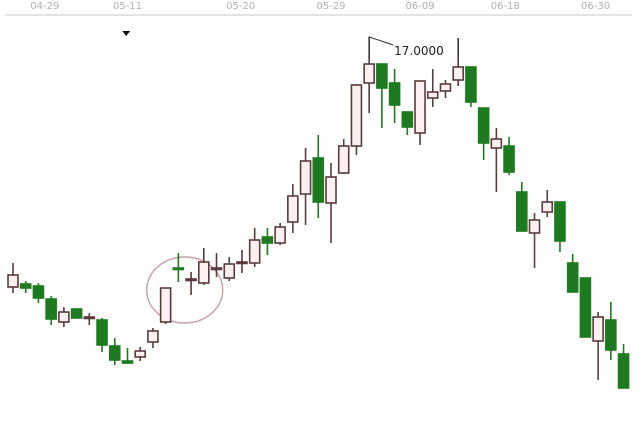  I want to click on max-value-label: 17.0000, so click(419, 51).